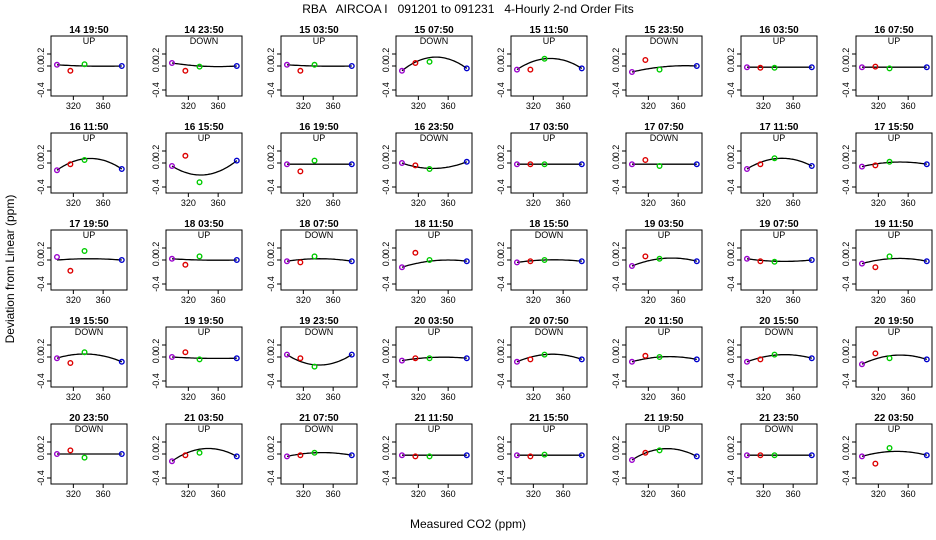 Image resolution: width=936 pixels, height=540 pixels. I want to click on panel-title: 17 03:50, so click(549, 127).